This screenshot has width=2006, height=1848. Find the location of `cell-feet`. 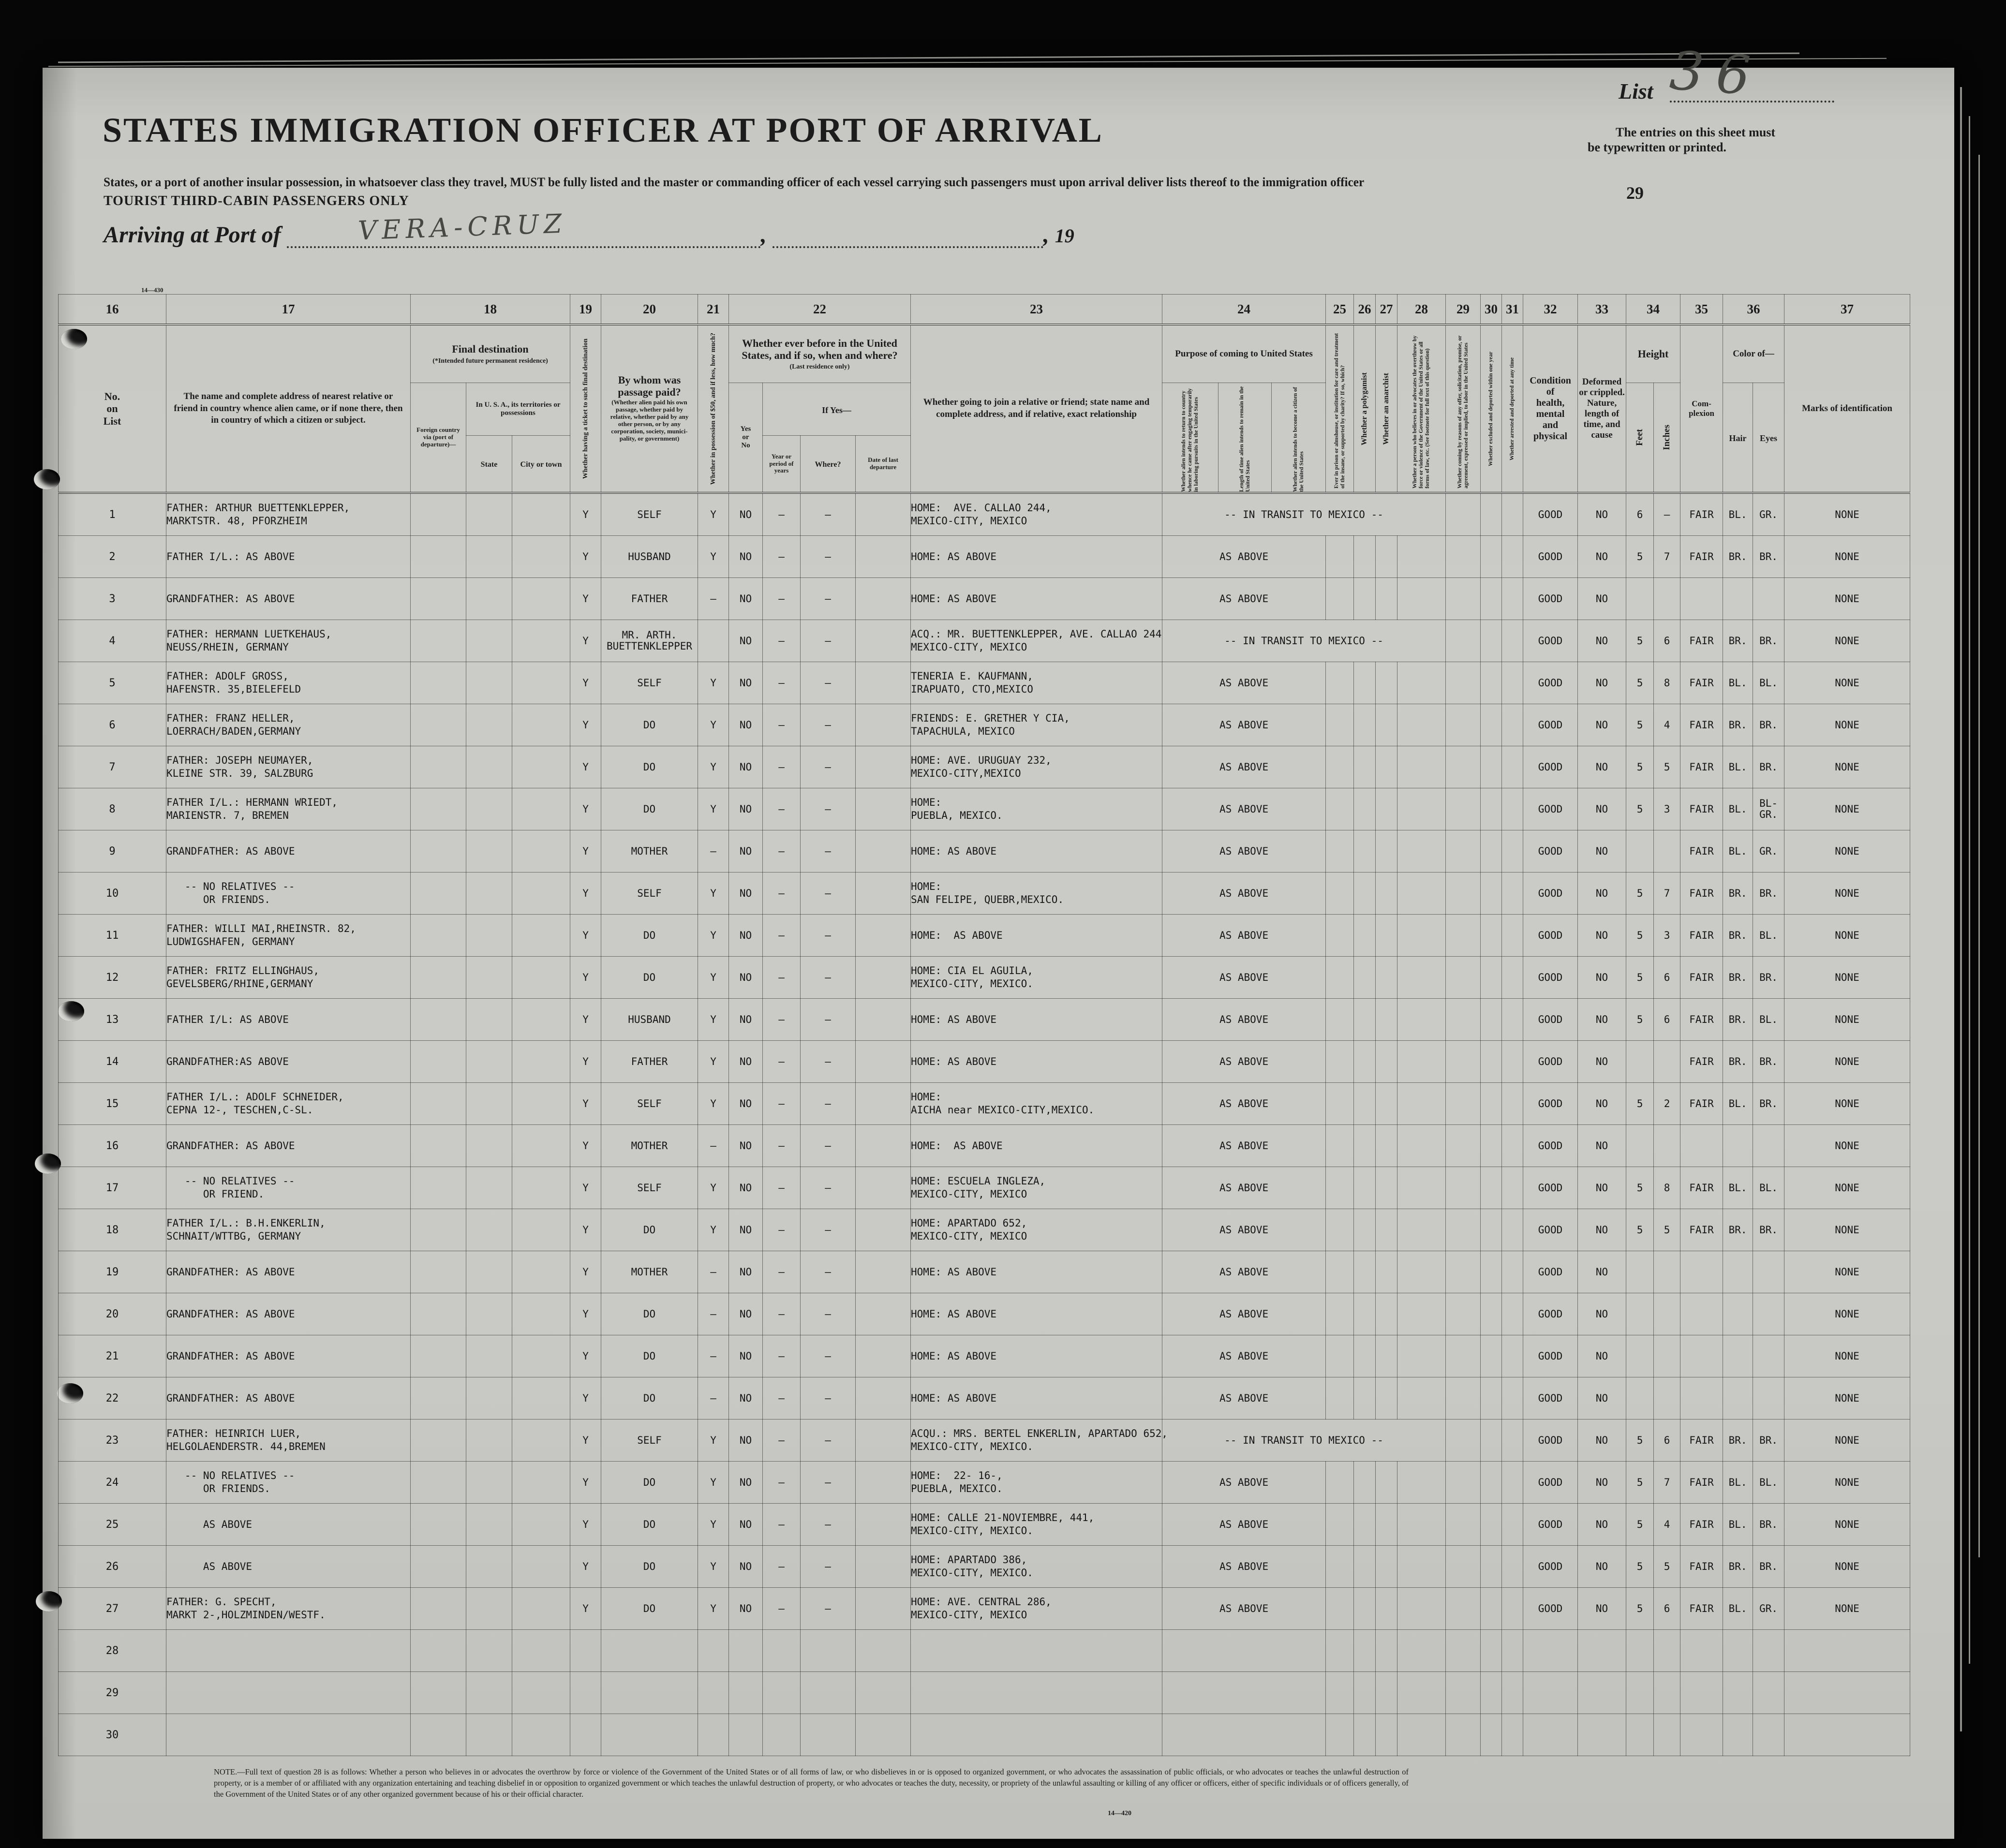

cell-feet is located at coordinates (1640, 1735).